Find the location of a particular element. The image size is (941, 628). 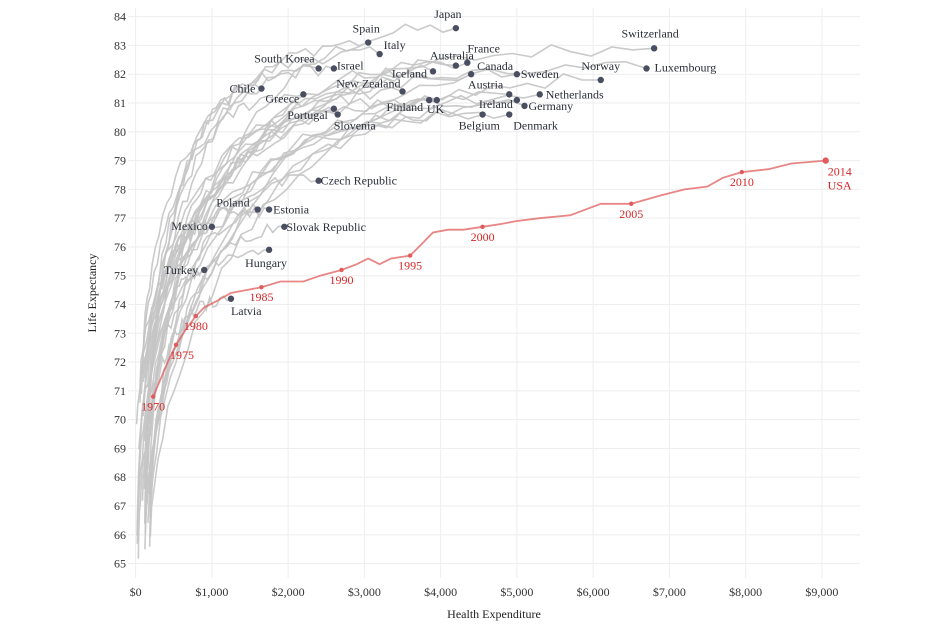

country-label: Chile is located at coordinates (242, 89).